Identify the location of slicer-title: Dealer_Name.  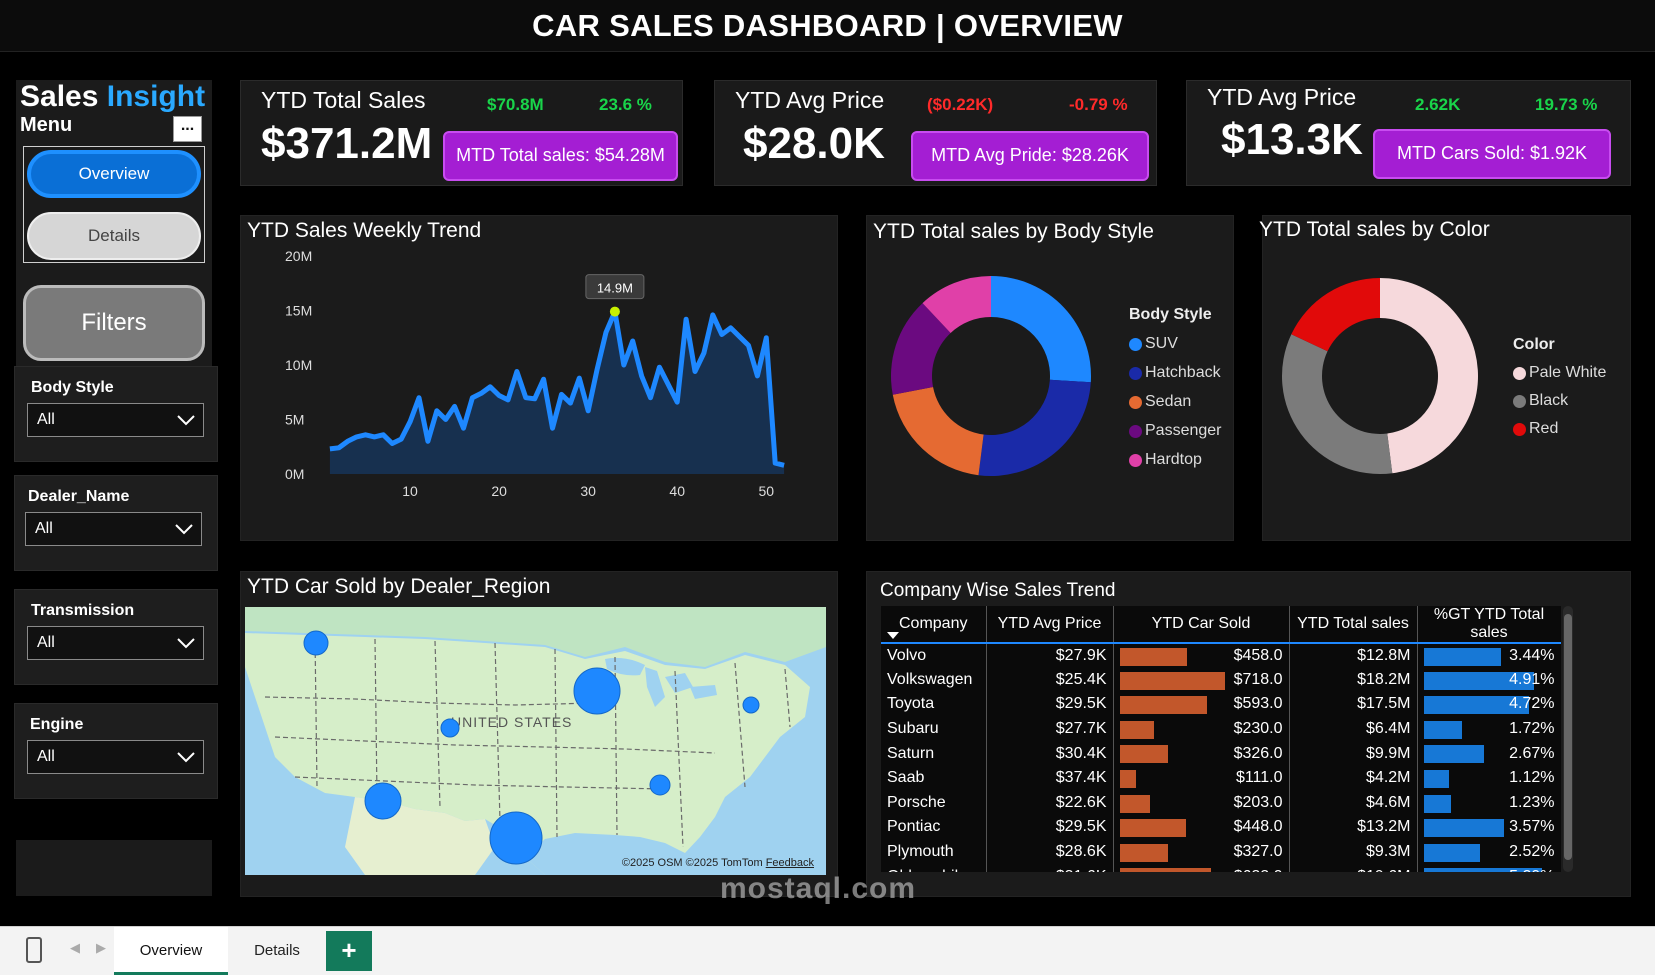
(79, 496).